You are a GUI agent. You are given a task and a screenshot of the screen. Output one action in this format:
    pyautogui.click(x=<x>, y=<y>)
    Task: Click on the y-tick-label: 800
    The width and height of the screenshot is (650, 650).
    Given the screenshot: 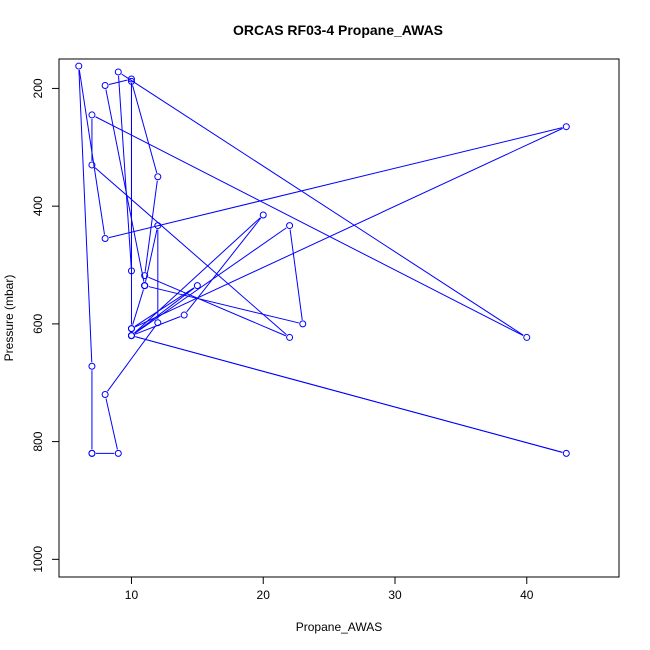 What is the action you would take?
    pyautogui.click(x=38, y=441)
    